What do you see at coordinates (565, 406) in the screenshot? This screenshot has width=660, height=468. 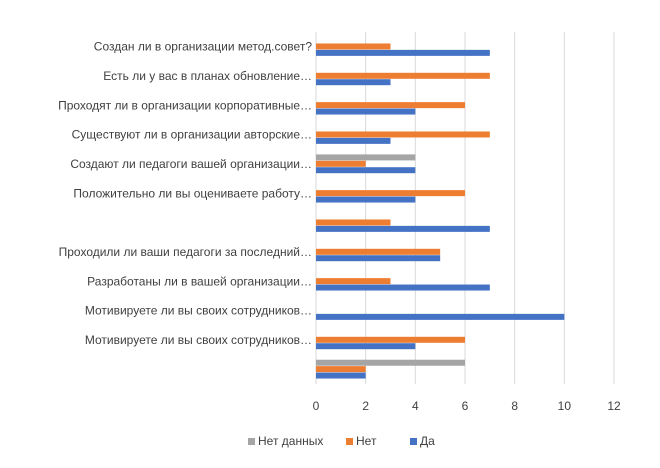 I see `x-tick-label: 10` at bounding box center [565, 406].